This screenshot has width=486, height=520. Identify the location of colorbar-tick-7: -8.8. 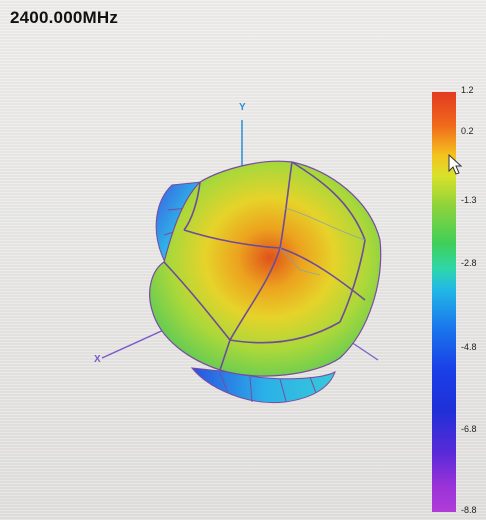
(469, 510).